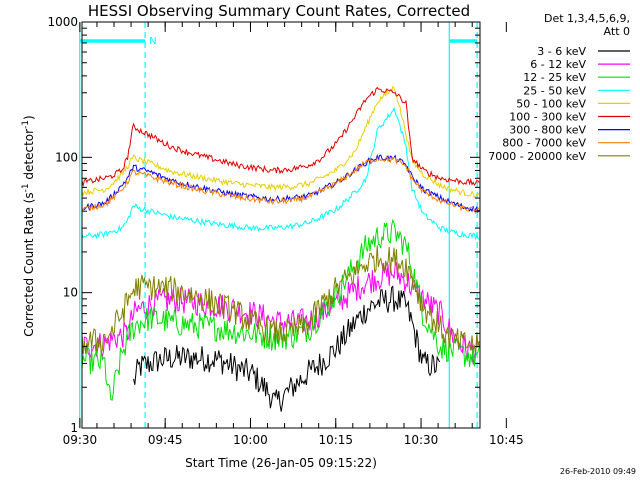 The width and height of the screenshot is (640, 480). I want to click on legend-entry-label: 6 - 12 keV, so click(558, 64).